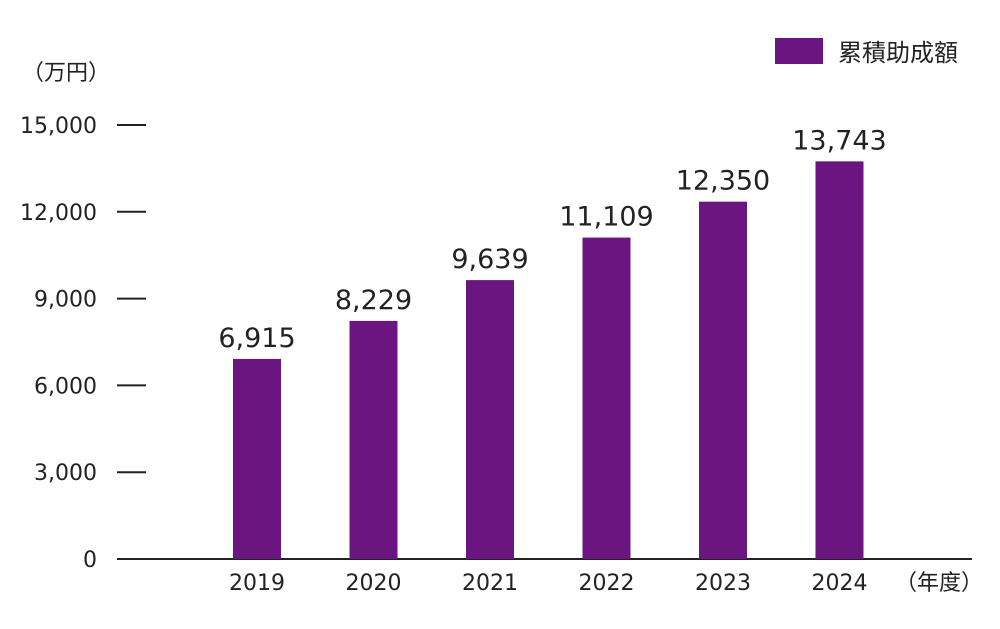  Describe the element at coordinates (257, 583) in the screenshot. I see `x-tick-label: 2019` at that location.